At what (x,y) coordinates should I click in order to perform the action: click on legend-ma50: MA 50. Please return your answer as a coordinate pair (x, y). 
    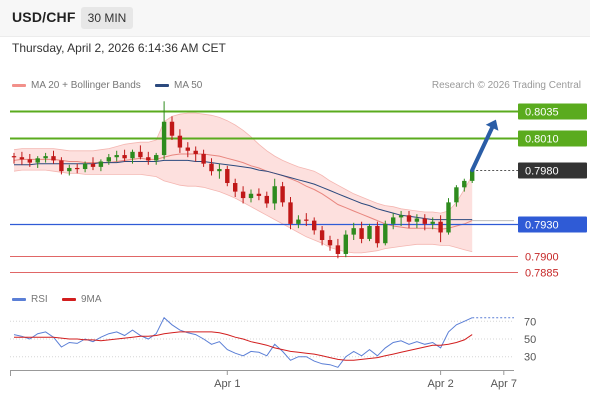
    Looking at the image, I should click on (178, 85).